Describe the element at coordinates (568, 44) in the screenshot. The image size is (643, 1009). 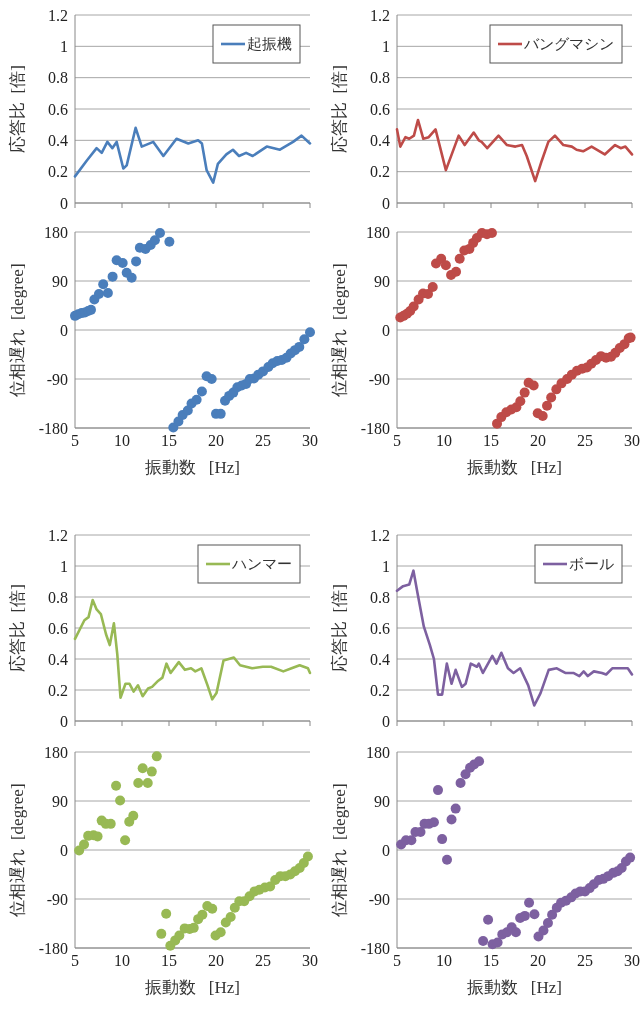
I see `legend-label: バングマシン` at that location.